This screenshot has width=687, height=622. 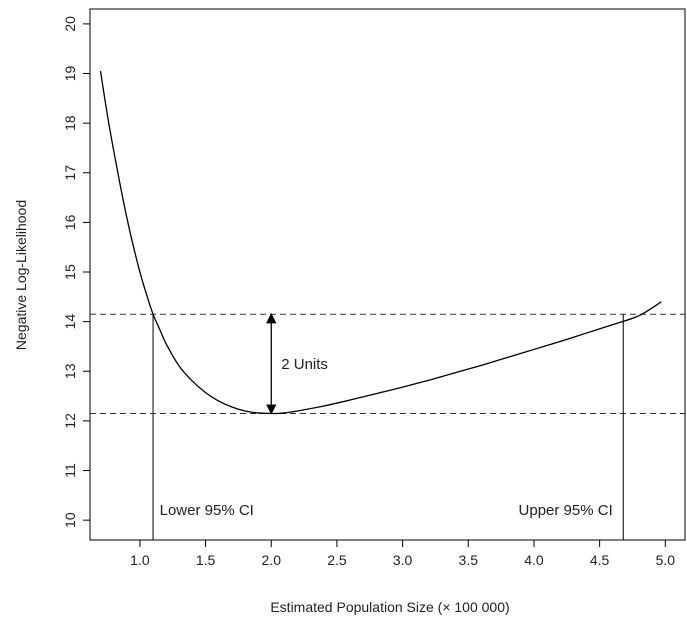 I want to click on x-axis: 1.0 1.5 2.0 2.5 3.0 3.5 4.0 4.5 5.0, so click(x=402, y=554).